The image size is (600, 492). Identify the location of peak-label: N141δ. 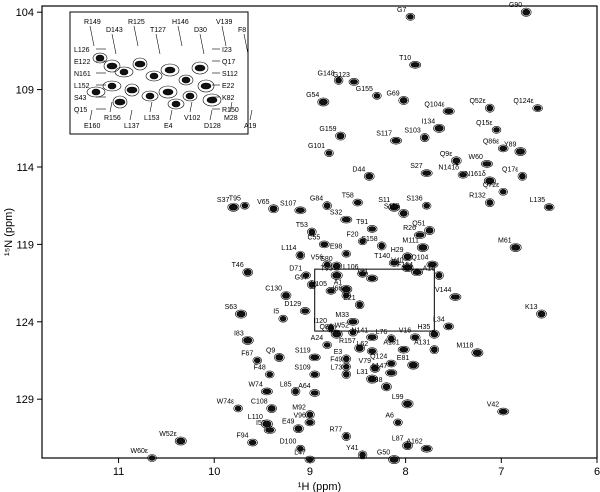
(448, 168).